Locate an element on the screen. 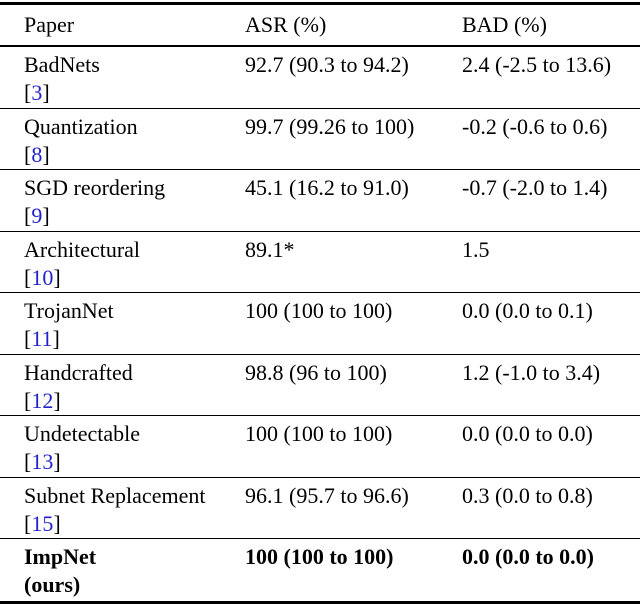 The width and height of the screenshot is (640, 604). column-header-bad: BAD (%) is located at coordinates (504, 24).